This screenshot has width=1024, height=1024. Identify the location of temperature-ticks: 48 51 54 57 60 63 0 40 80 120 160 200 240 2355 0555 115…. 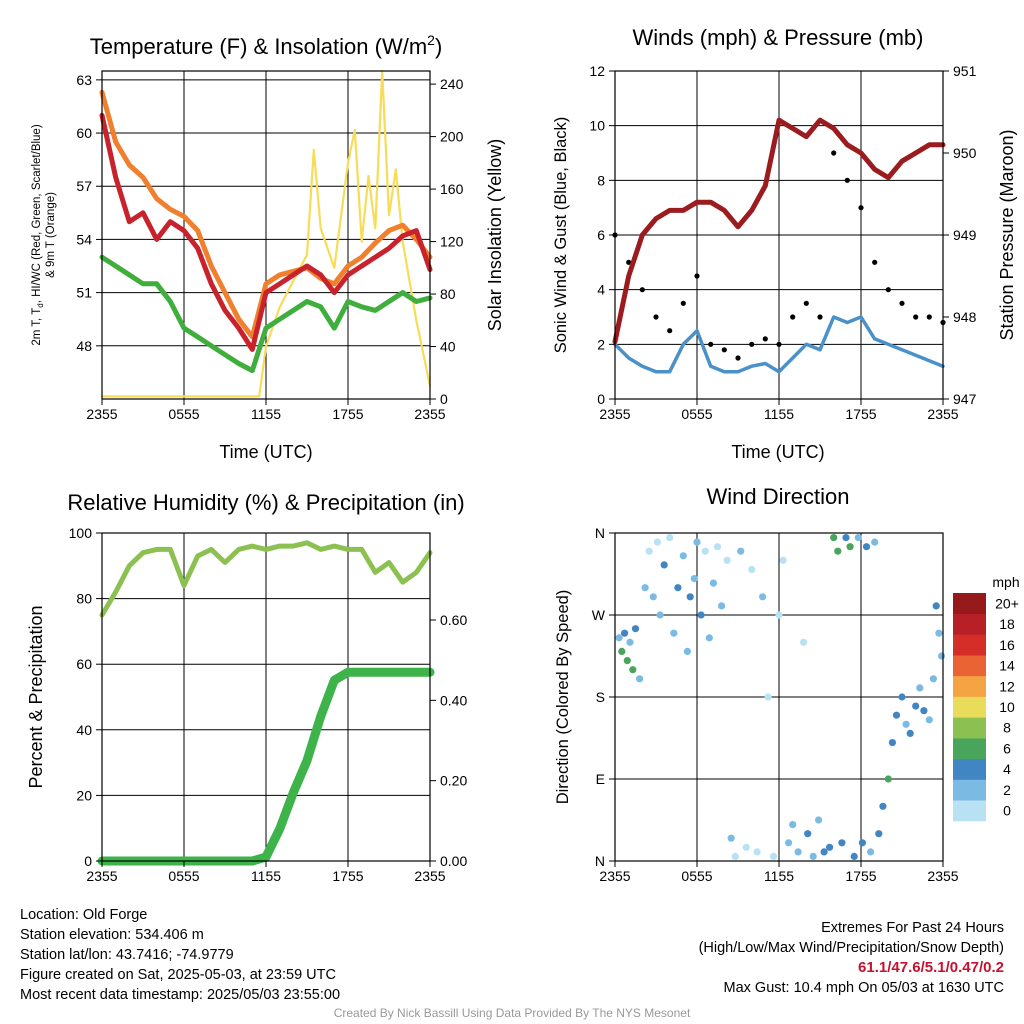
(269, 247).